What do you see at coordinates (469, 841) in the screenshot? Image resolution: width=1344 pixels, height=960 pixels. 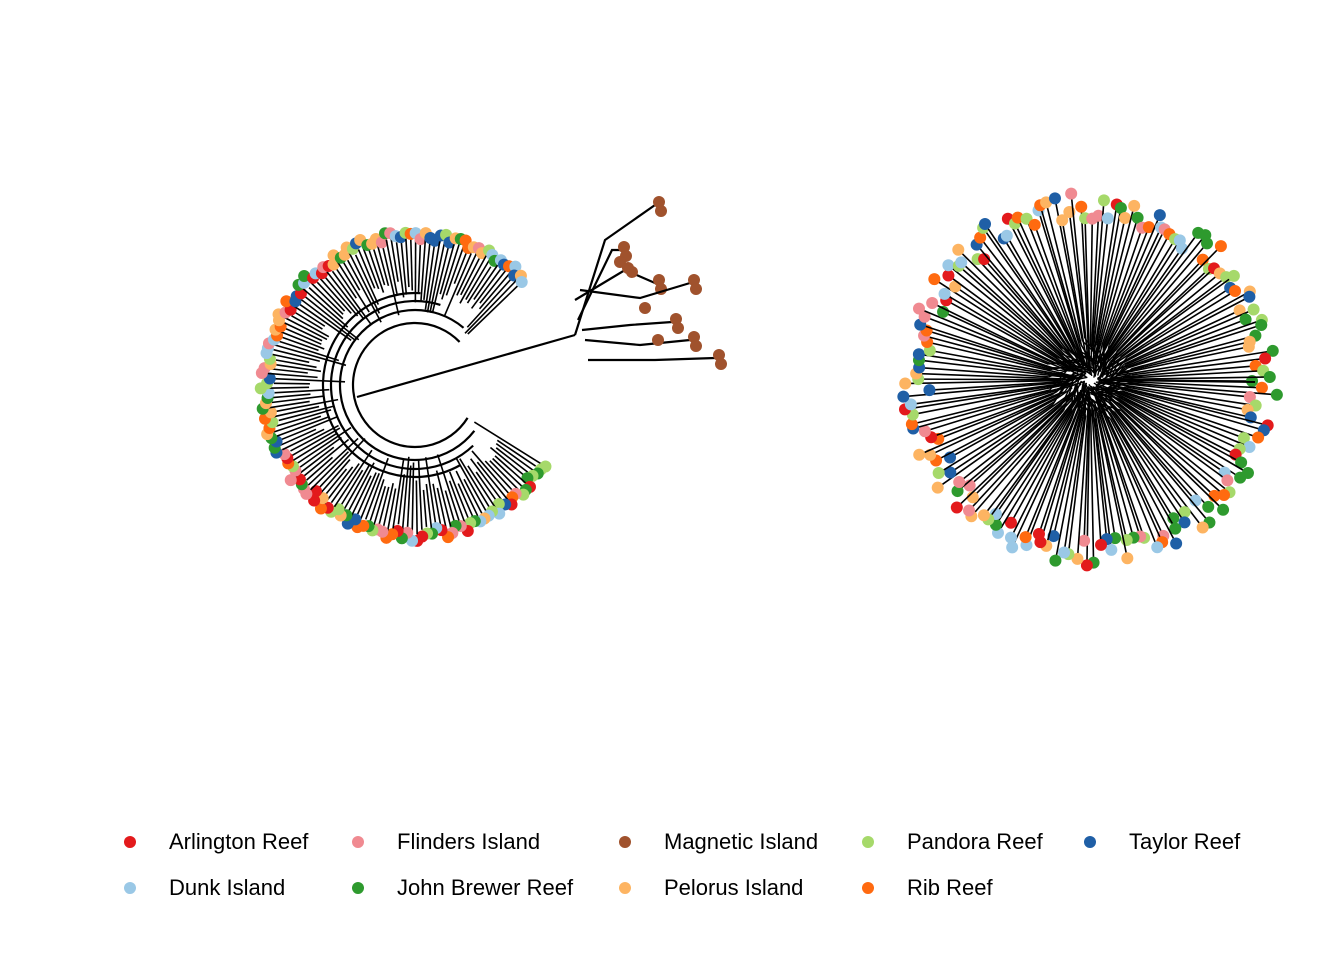 I see `legend-label: Flinders Island` at bounding box center [469, 841].